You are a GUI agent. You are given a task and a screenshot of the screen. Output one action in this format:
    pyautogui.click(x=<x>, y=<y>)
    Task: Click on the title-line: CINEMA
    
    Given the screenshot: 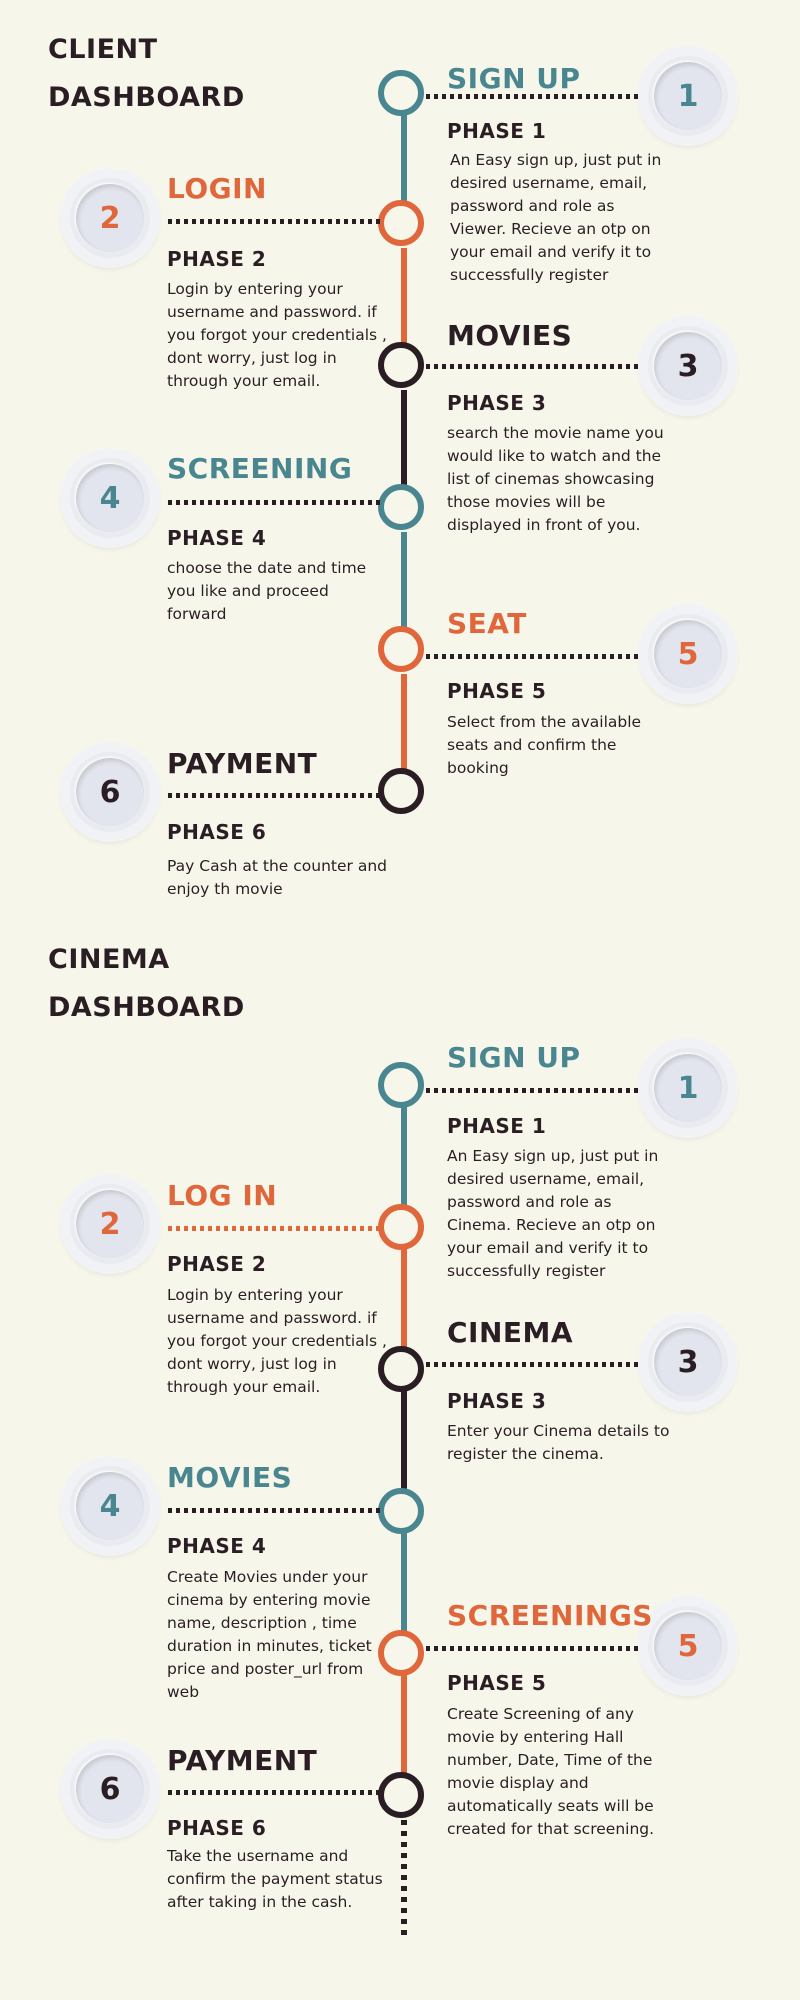 What is the action you would take?
    pyautogui.click(x=109, y=959)
    